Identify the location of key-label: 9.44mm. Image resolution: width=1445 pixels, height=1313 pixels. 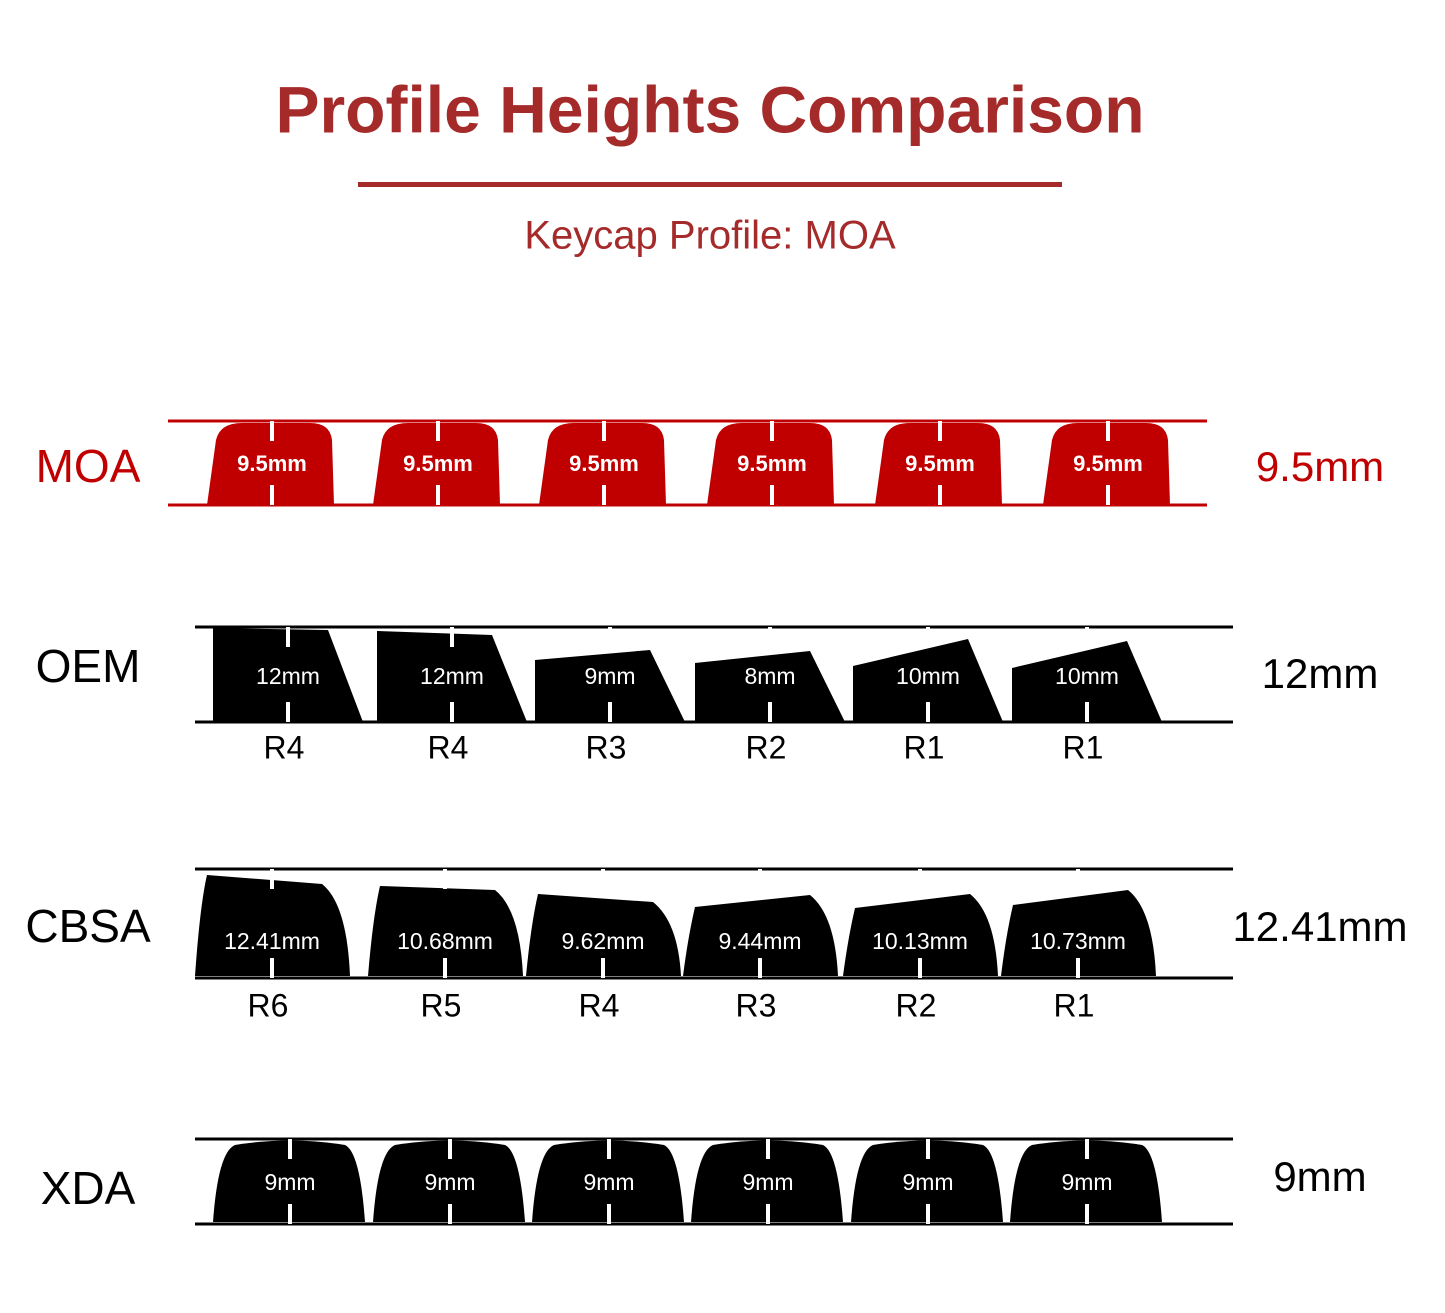
(759, 941).